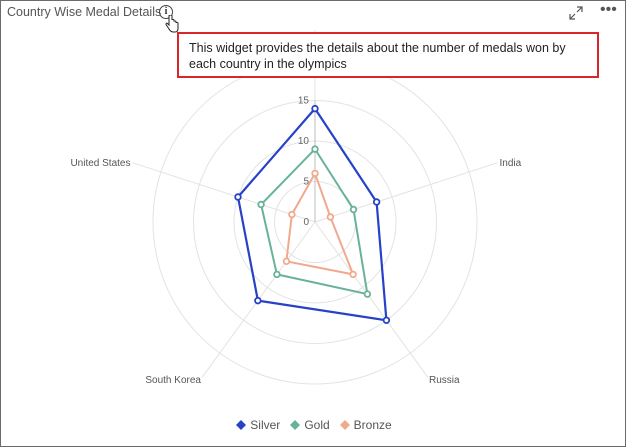  What do you see at coordinates (576, 13) in the screenshot?
I see `expand-icon` at bounding box center [576, 13].